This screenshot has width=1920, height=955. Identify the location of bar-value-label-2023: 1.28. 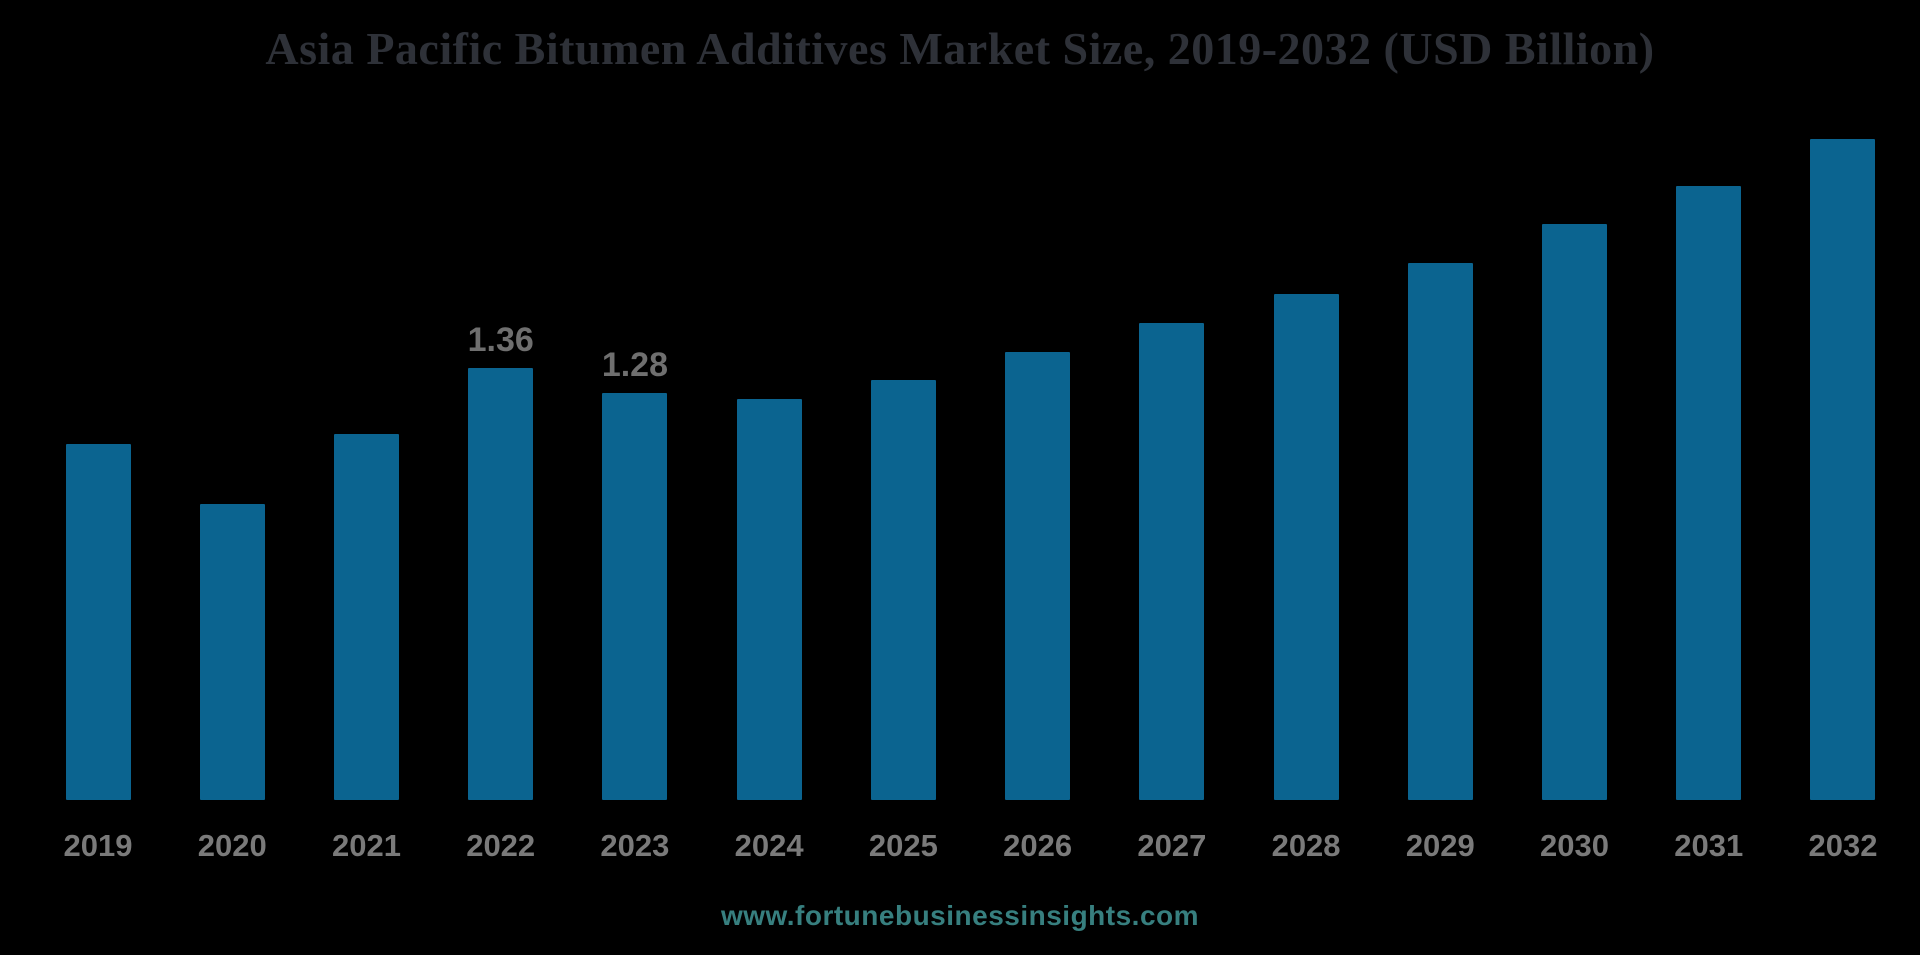
(634, 365).